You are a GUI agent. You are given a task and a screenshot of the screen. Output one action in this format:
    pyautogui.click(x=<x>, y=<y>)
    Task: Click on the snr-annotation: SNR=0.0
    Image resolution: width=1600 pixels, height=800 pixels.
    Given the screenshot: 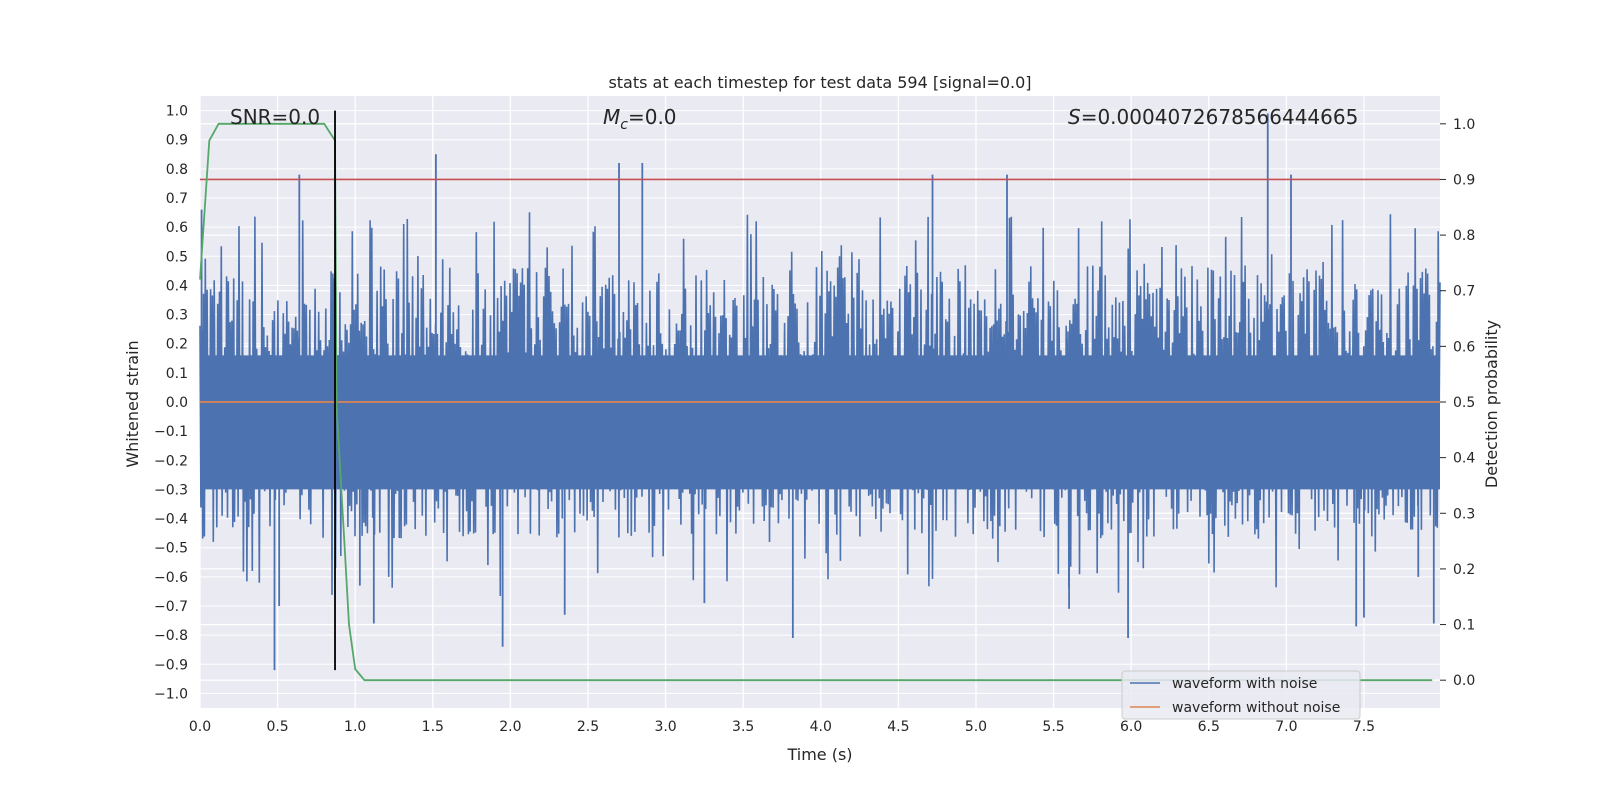 What is the action you would take?
    pyautogui.click(x=275, y=117)
    